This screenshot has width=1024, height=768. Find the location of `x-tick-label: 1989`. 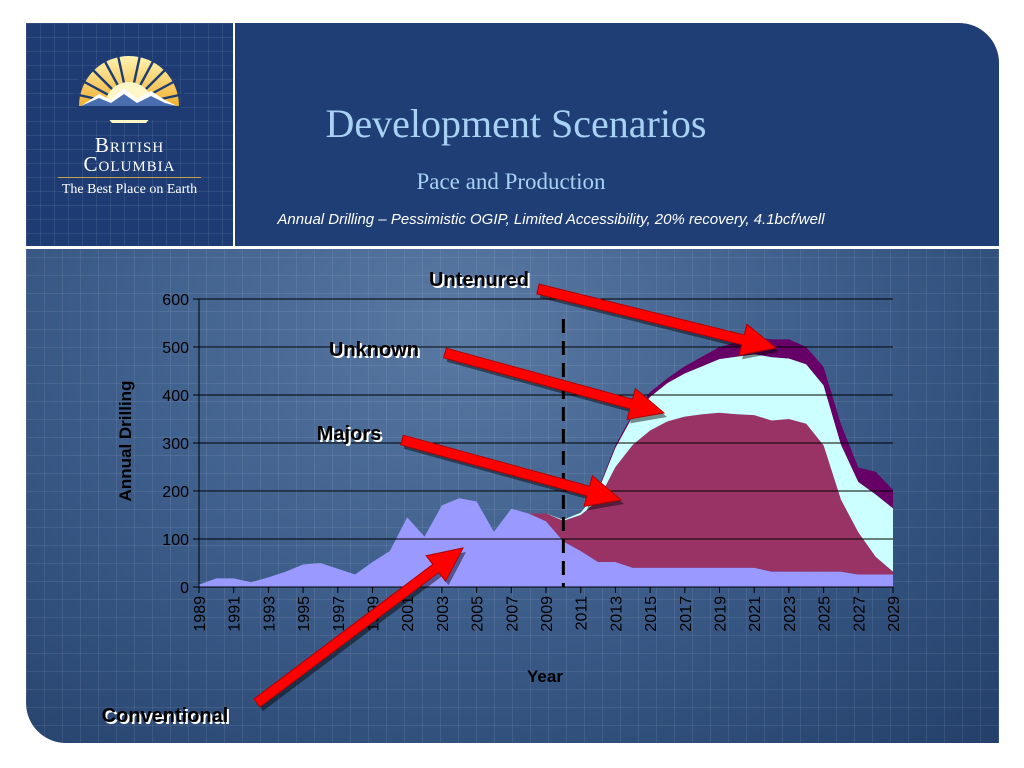

x-tick-label: 1989 is located at coordinates (200, 614).